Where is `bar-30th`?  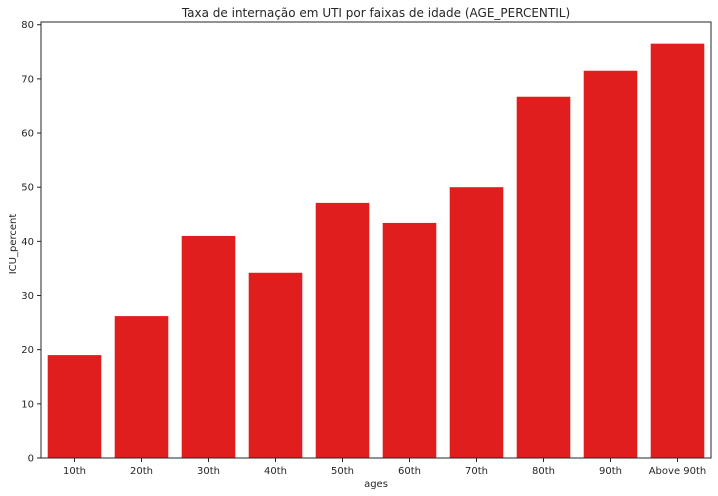
bar-30th is located at coordinates (208, 346).